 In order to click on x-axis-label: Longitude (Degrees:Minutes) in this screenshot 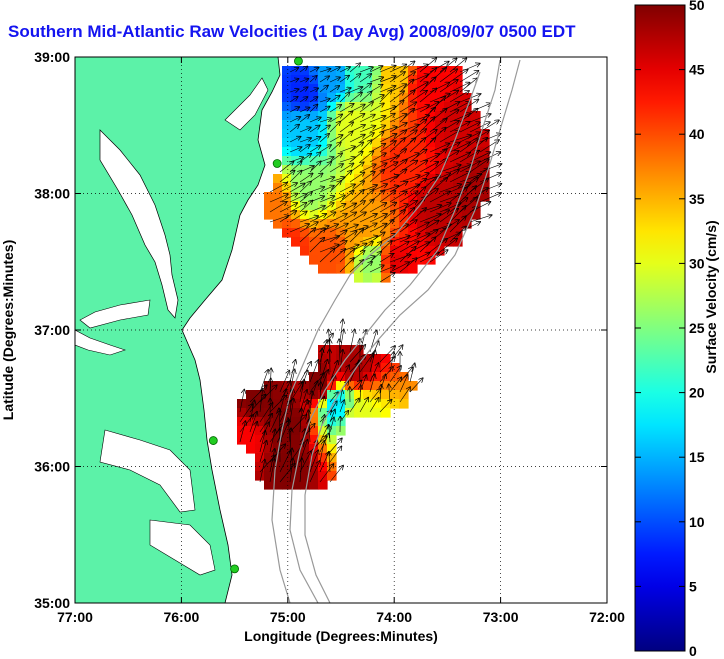, I will do `click(341, 636)`.